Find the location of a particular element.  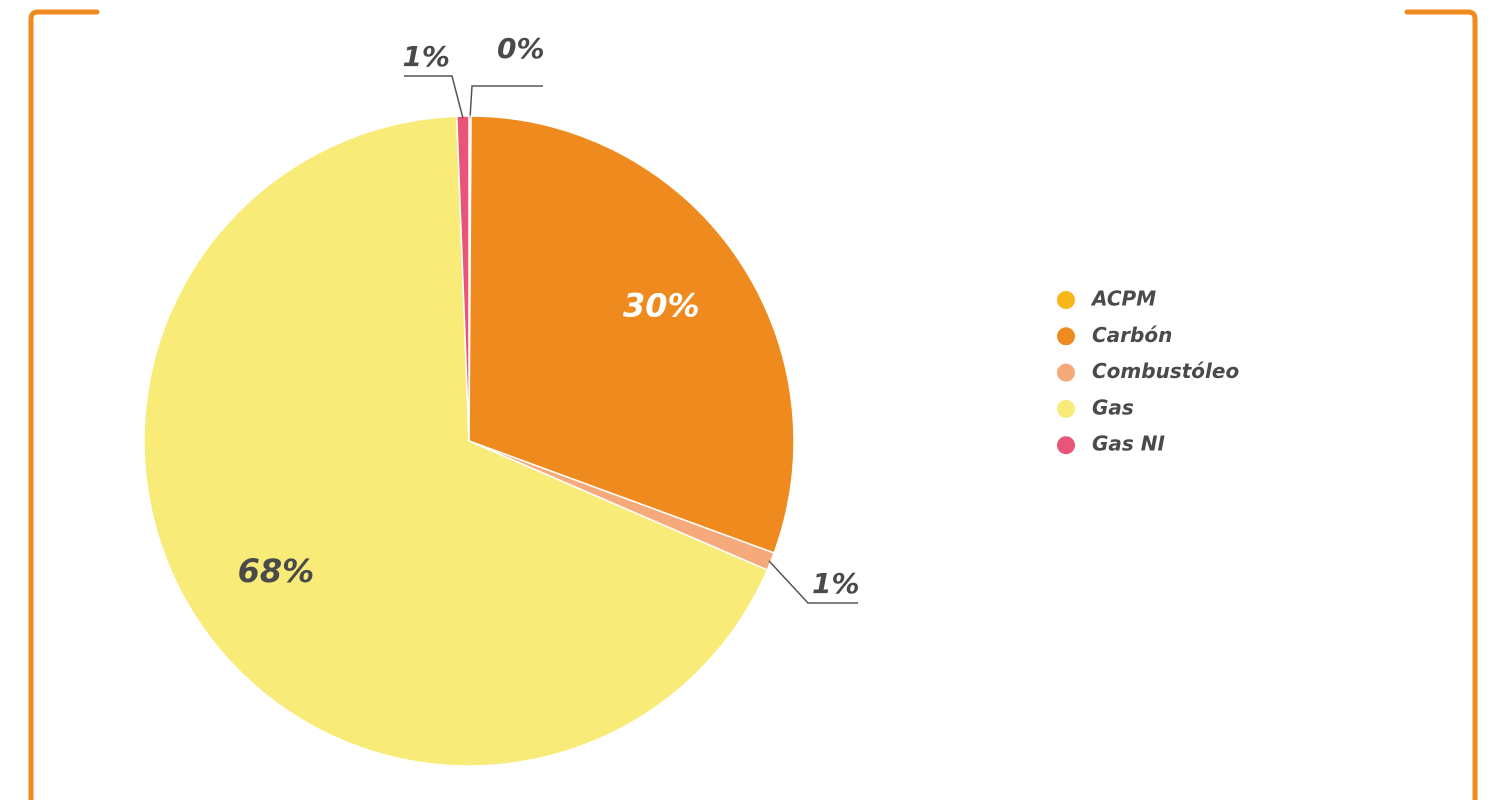

legend-label: Carbón is located at coordinates (1132, 335).